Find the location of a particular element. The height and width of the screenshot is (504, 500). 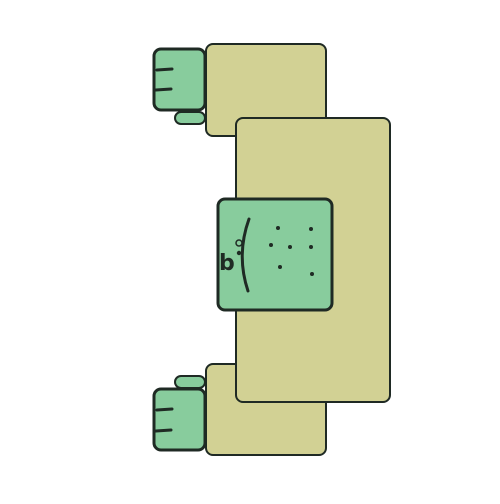

lower-hand-crease is located at coordinates (164, 420).